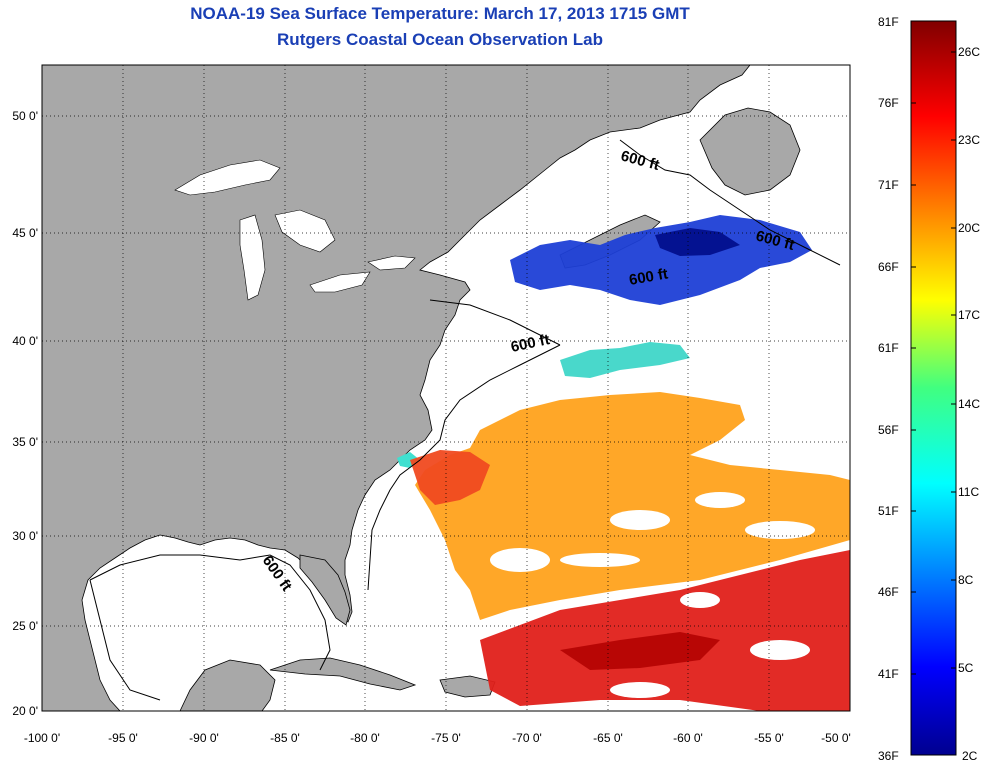 The width and height of the screenshot is (984, 770). I want to click on lon-tick-label: -60 0', so click(688, 738).